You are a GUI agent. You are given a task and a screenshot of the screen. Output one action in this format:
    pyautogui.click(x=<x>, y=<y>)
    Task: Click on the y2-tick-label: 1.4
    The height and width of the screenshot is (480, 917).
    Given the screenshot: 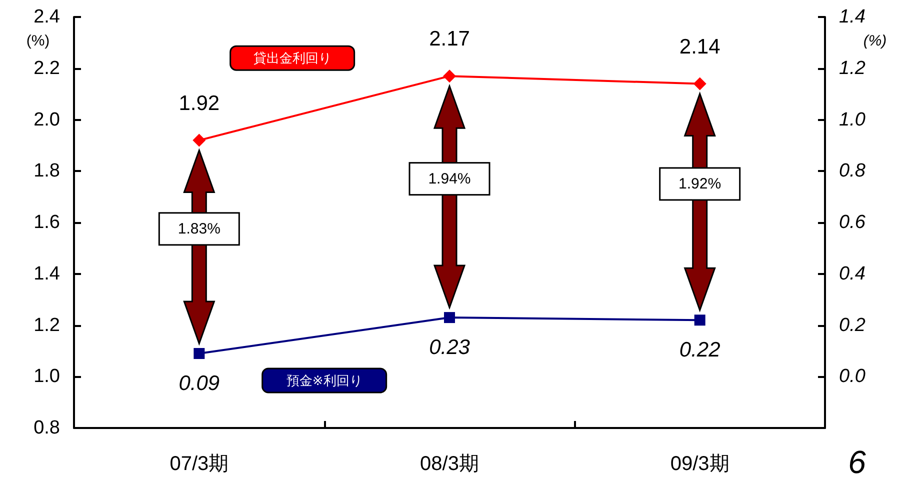 What is the action you would take?
    pyautogui.click(x=852, y=17)
    